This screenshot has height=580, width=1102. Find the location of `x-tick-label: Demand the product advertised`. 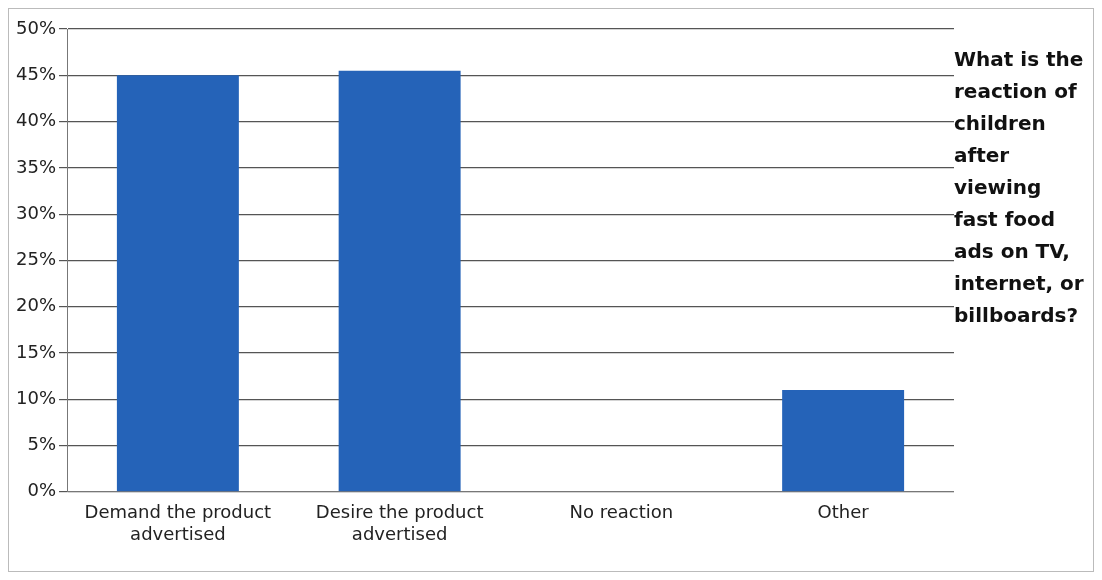

x-tick-label: Demand the product advertised is located at coordinates (178, 522).